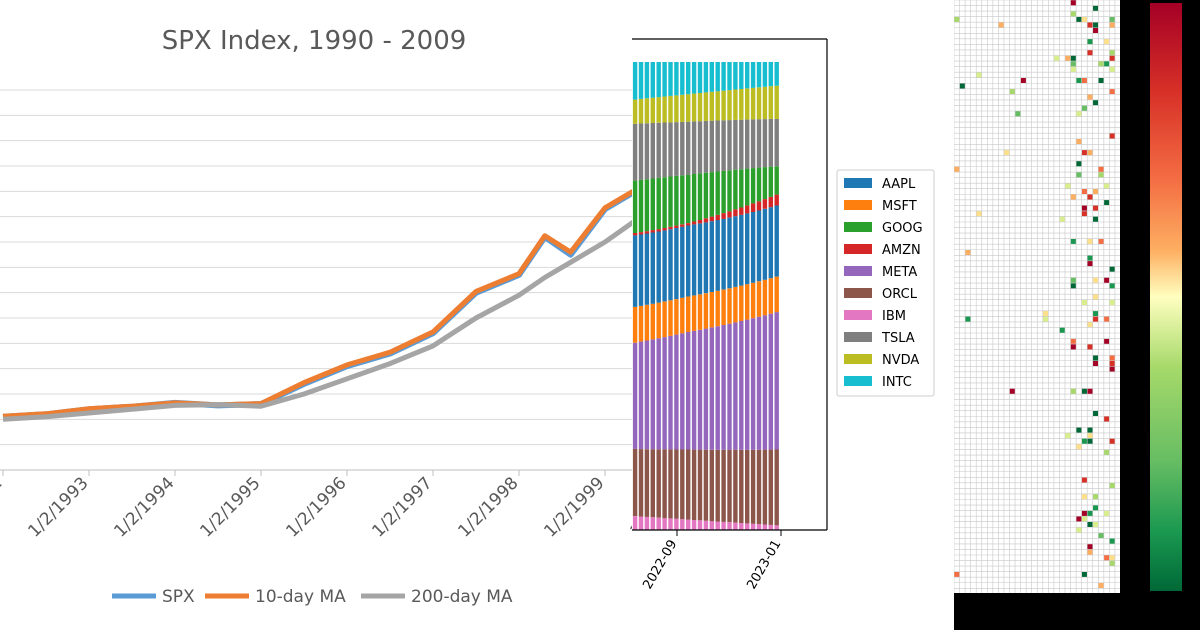  What do you see at coordinates (900, 294) in the screenshot?
I see `legend-label: ORCL` at bounding box center [900, 294].